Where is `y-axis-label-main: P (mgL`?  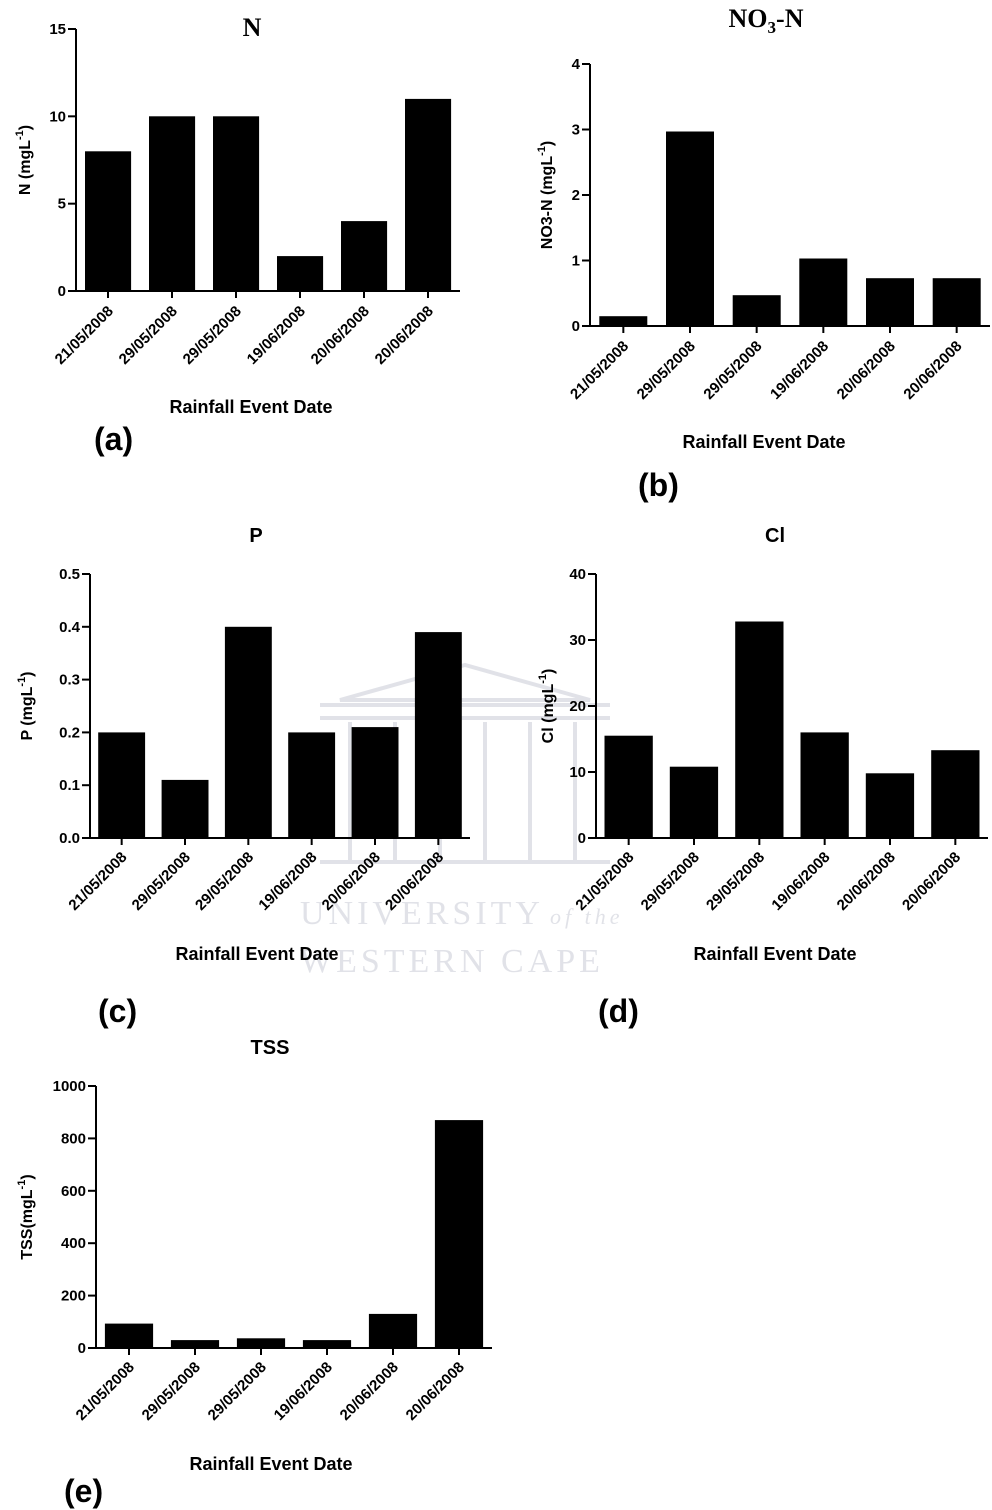 y-axis-label-main: P (mgL is located at coordinates (27, 713).